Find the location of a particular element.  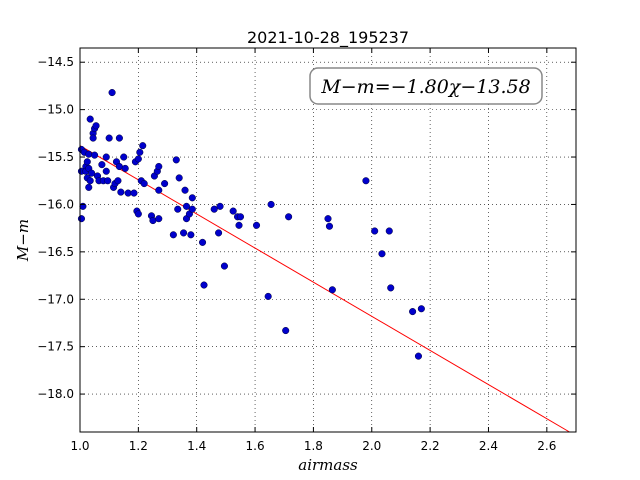

y-tick-label: −16.5 is located at coordinates (55, 252).